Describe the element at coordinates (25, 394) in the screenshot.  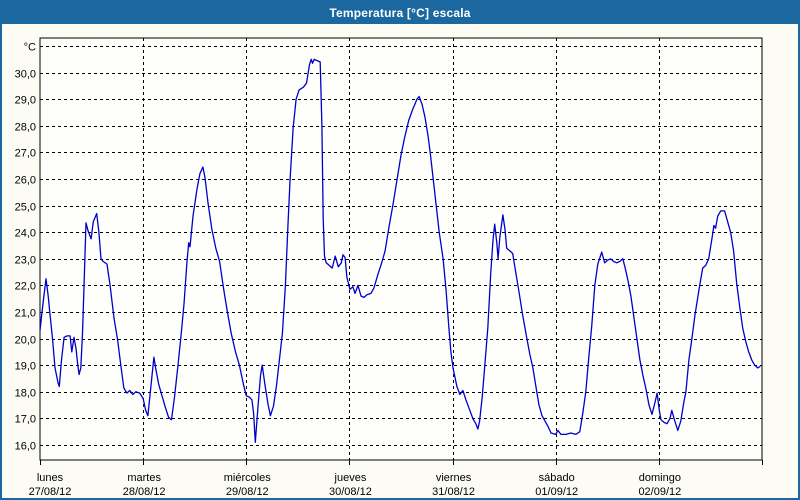
I see `y-axis-label: 18,0` at that location.